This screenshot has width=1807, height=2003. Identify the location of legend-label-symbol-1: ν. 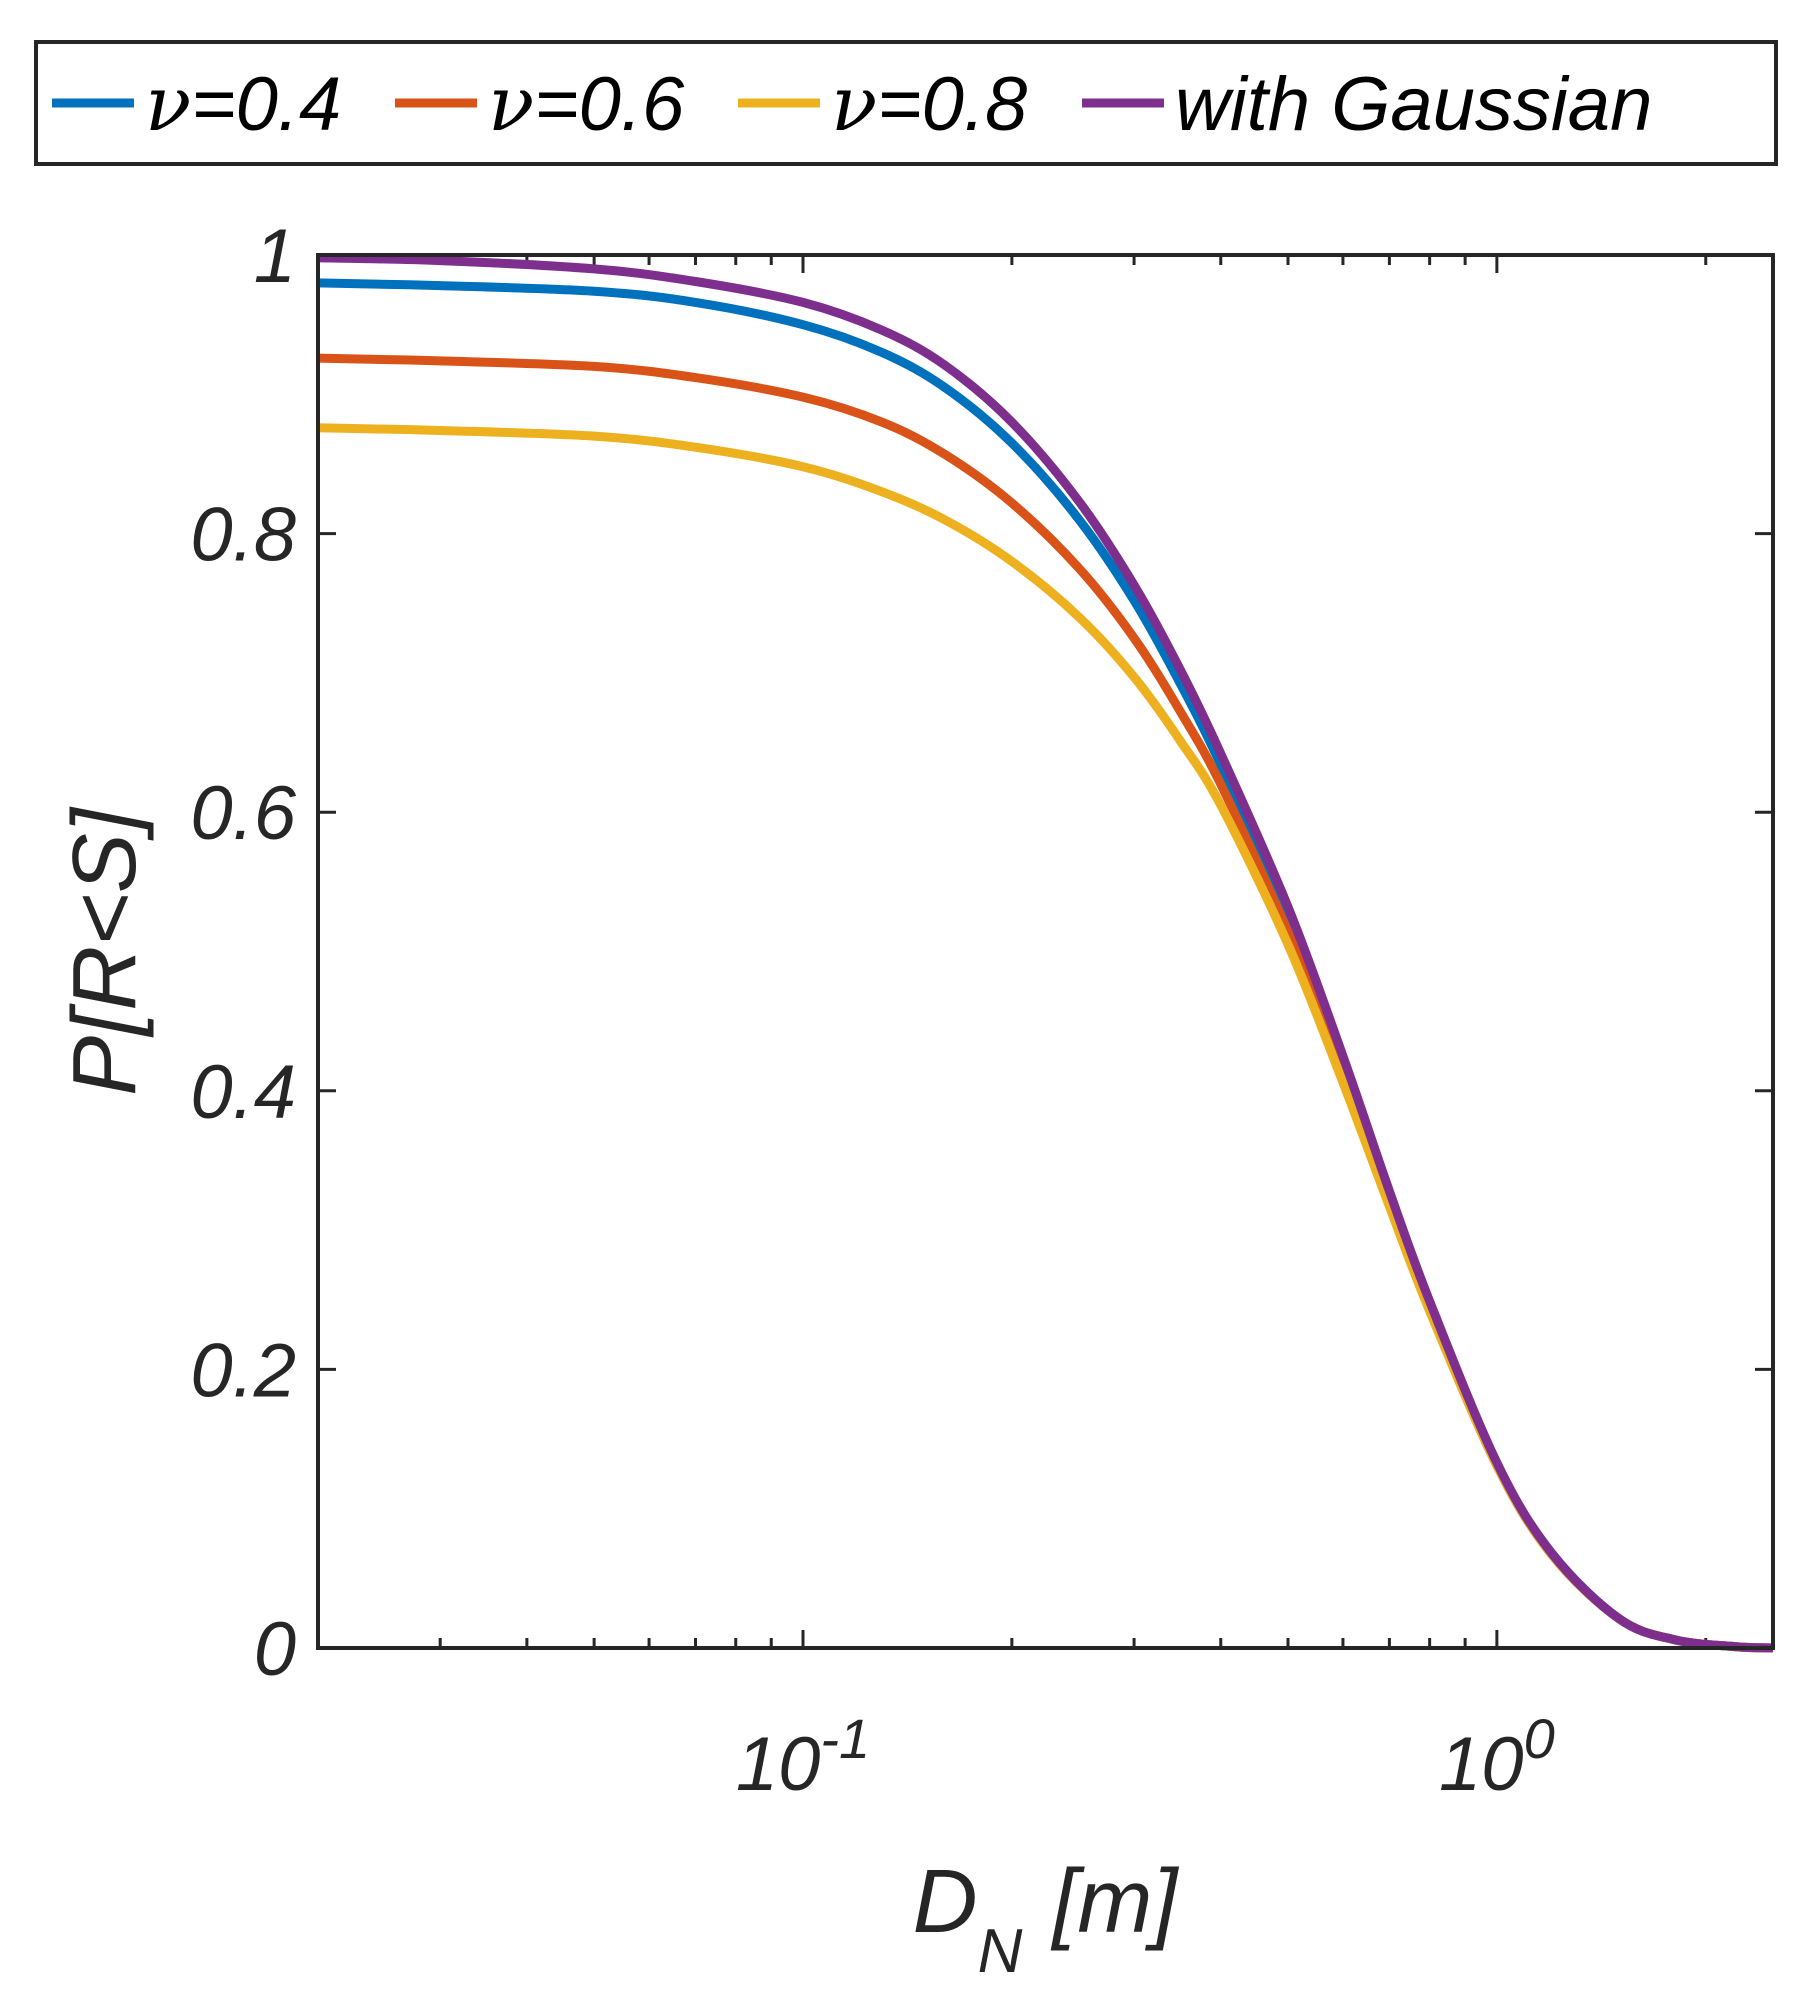
(511, 103).